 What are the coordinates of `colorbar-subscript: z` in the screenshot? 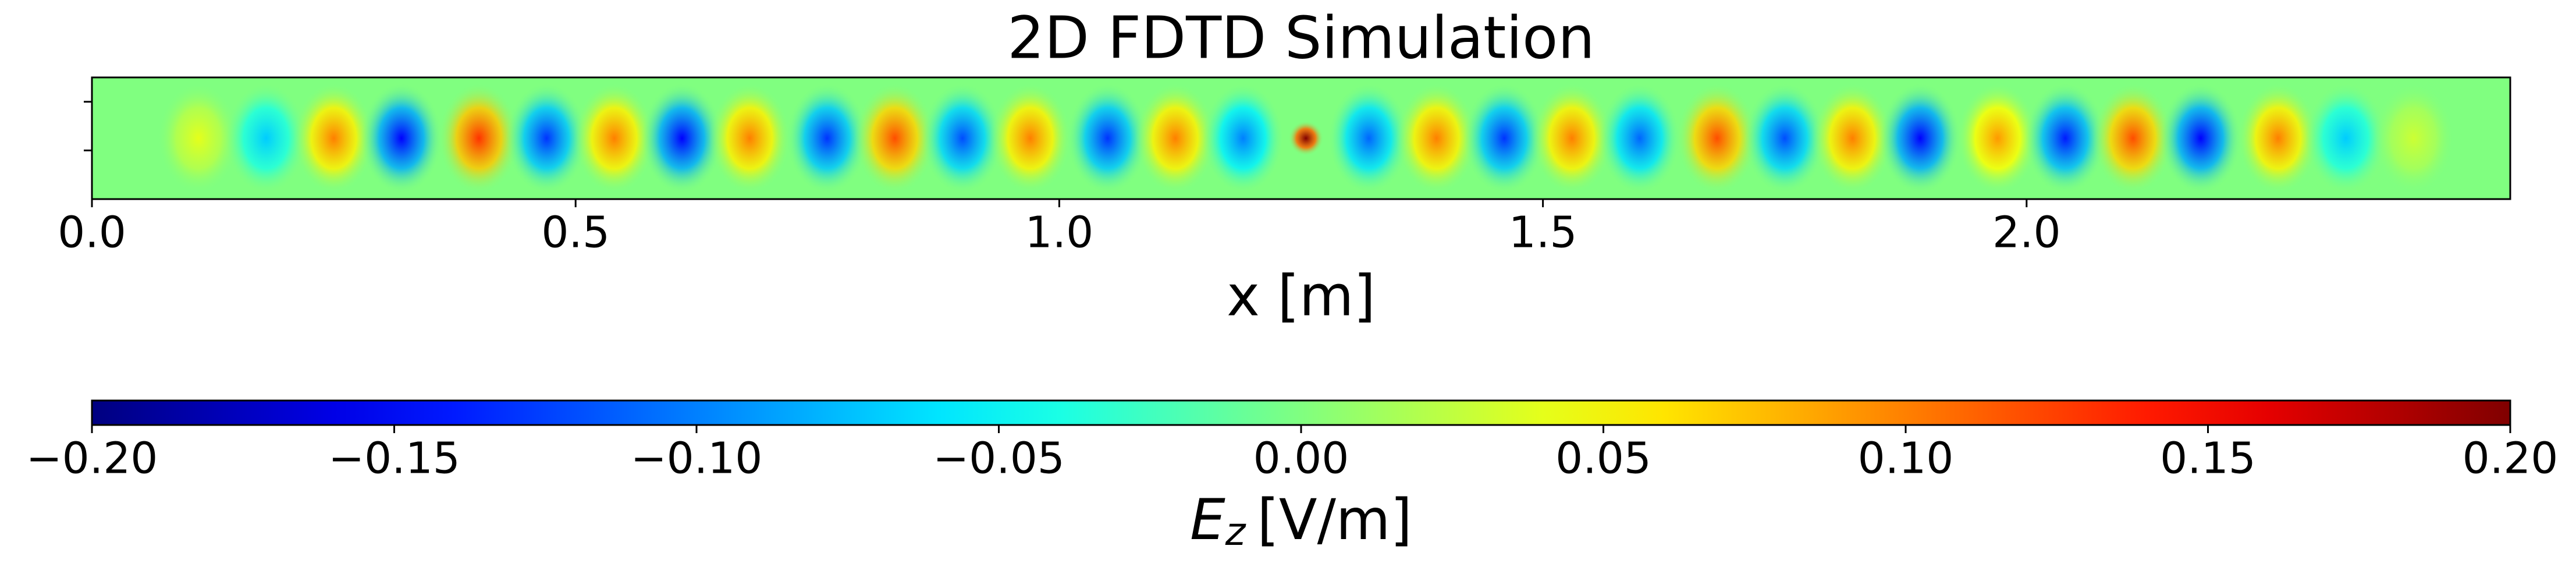 It's located at (1235, 531).